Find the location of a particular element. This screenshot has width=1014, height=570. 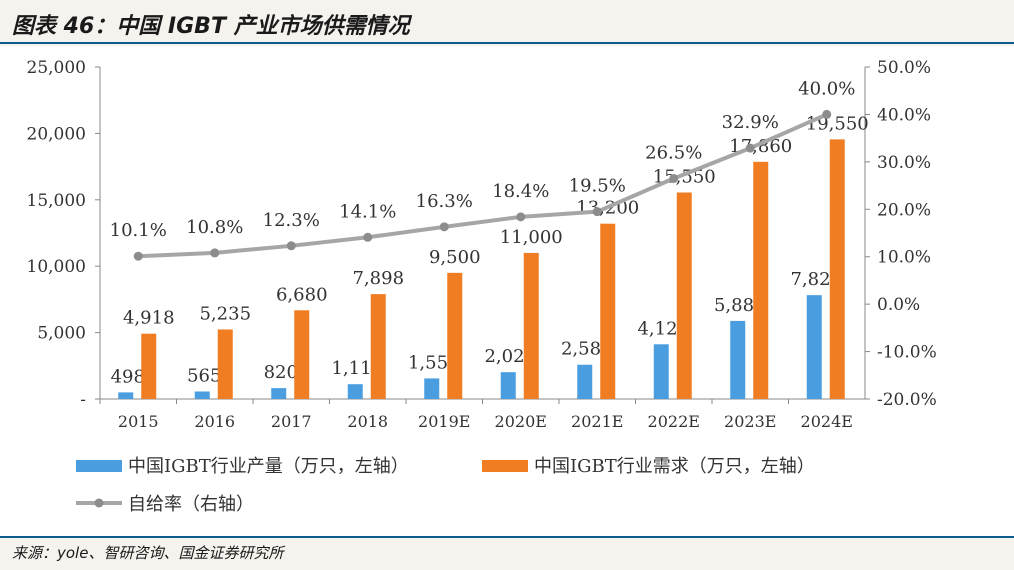

x-tick-label: 2018 is located at coordinates (367, 421).